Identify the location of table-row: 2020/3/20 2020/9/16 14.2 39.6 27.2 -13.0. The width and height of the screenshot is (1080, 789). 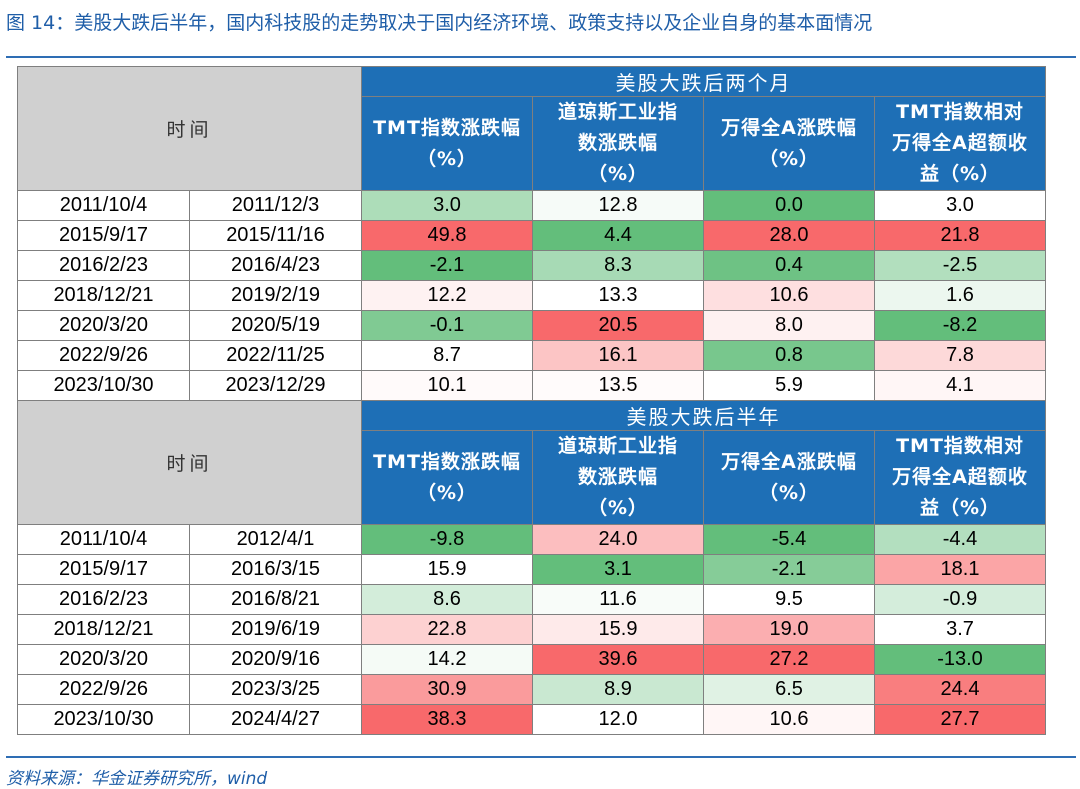
(531, 659).